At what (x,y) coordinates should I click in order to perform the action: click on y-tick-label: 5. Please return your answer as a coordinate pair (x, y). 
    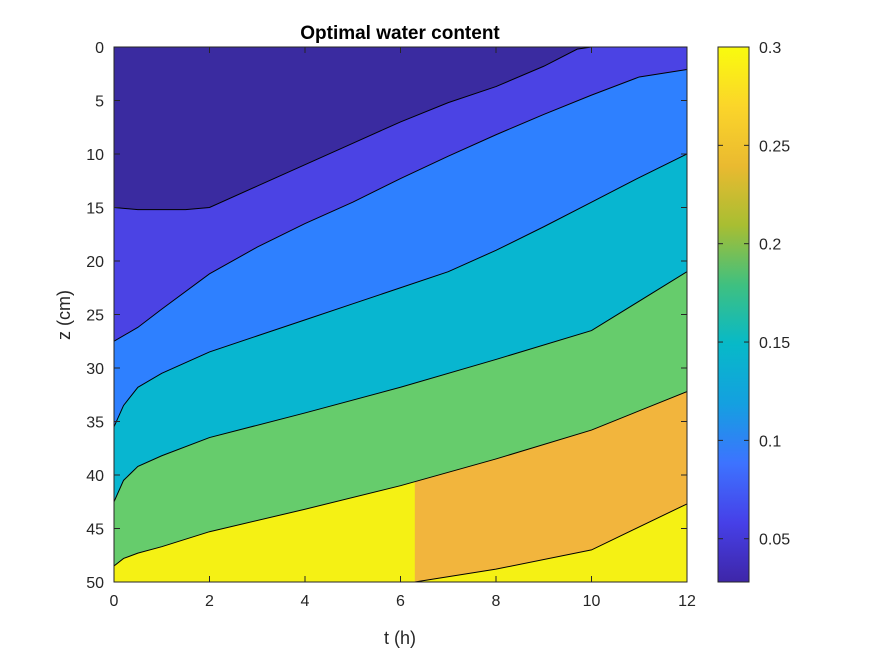
    Looking at the image, I should click on (99, 102).